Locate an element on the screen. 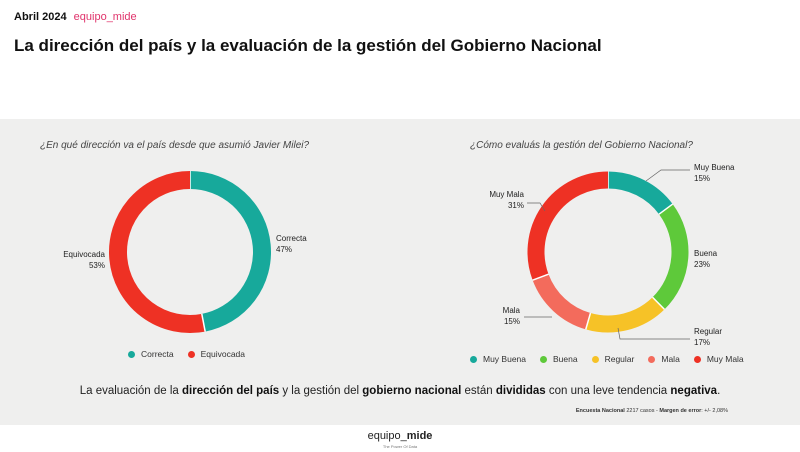 This screenshot has height=452, width=800. slice-muy-buena is located at coordinates (640, 193).